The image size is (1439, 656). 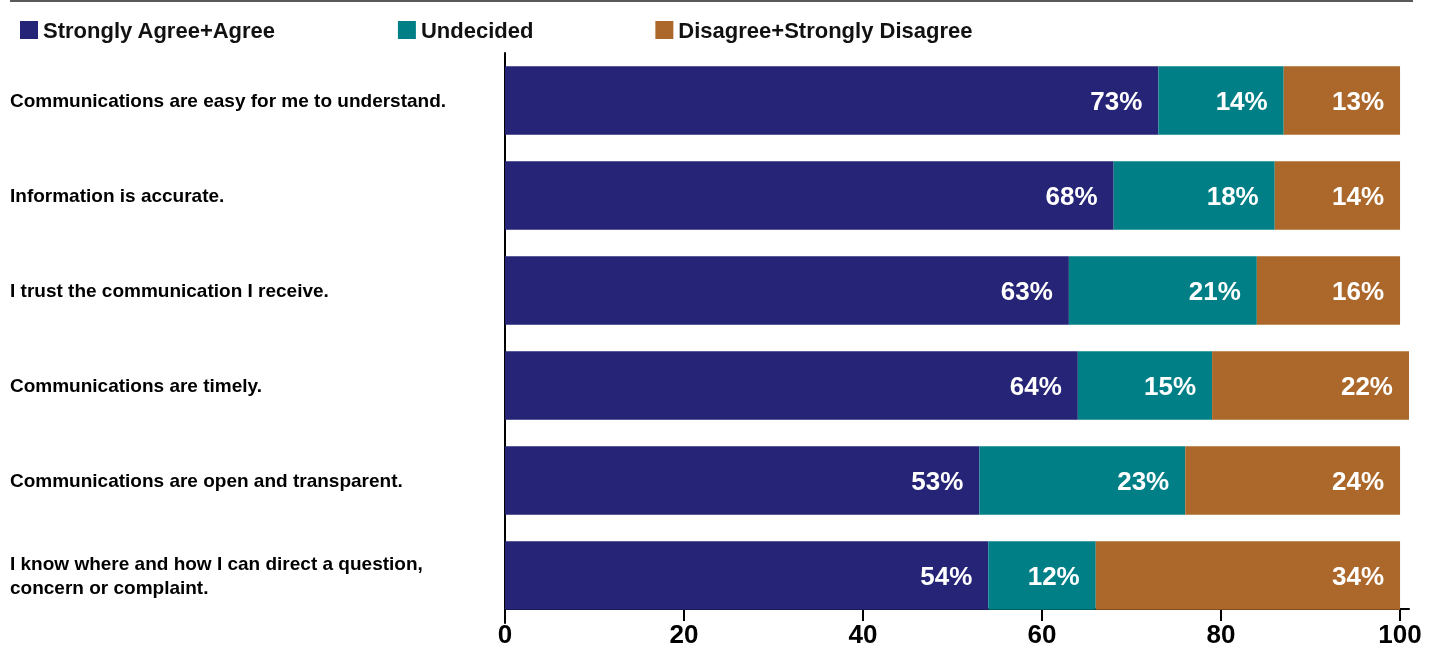 What do you see at coordinates (1143, 480) in the screenshot?
I see `data-label: 23%` at bounding box center [1143, 480].